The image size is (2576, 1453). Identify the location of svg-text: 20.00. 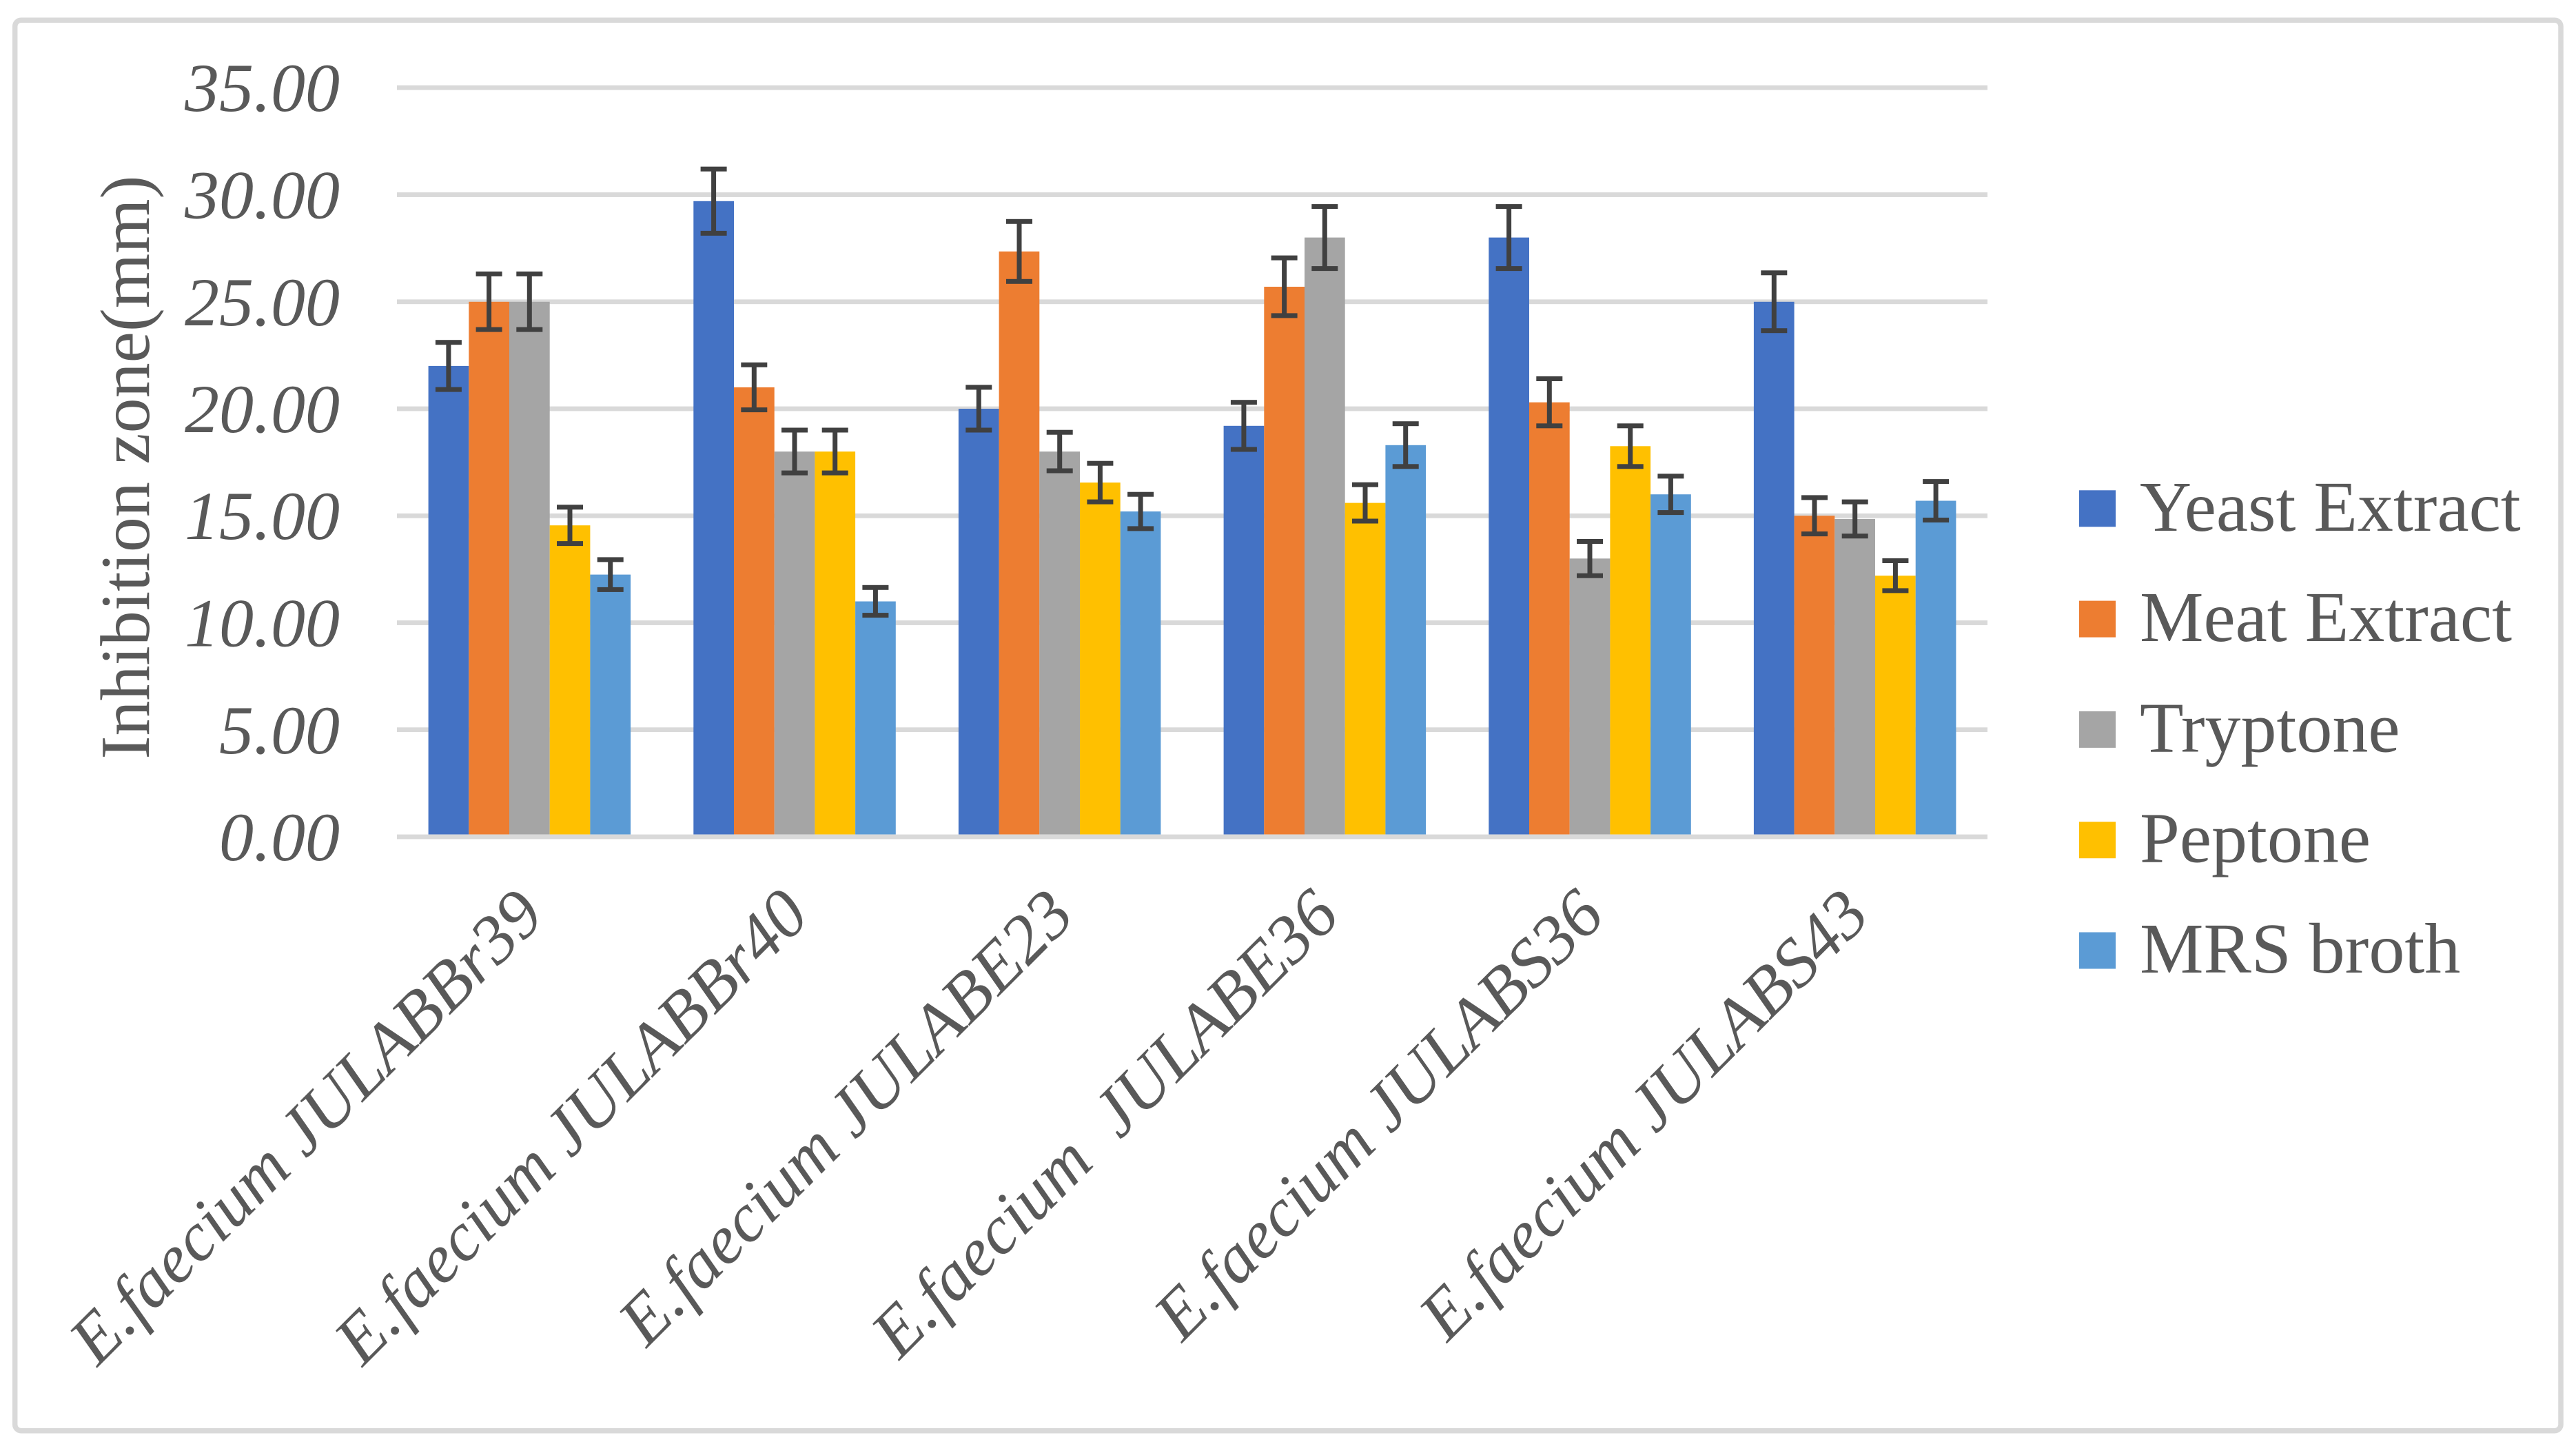
(262, 409).